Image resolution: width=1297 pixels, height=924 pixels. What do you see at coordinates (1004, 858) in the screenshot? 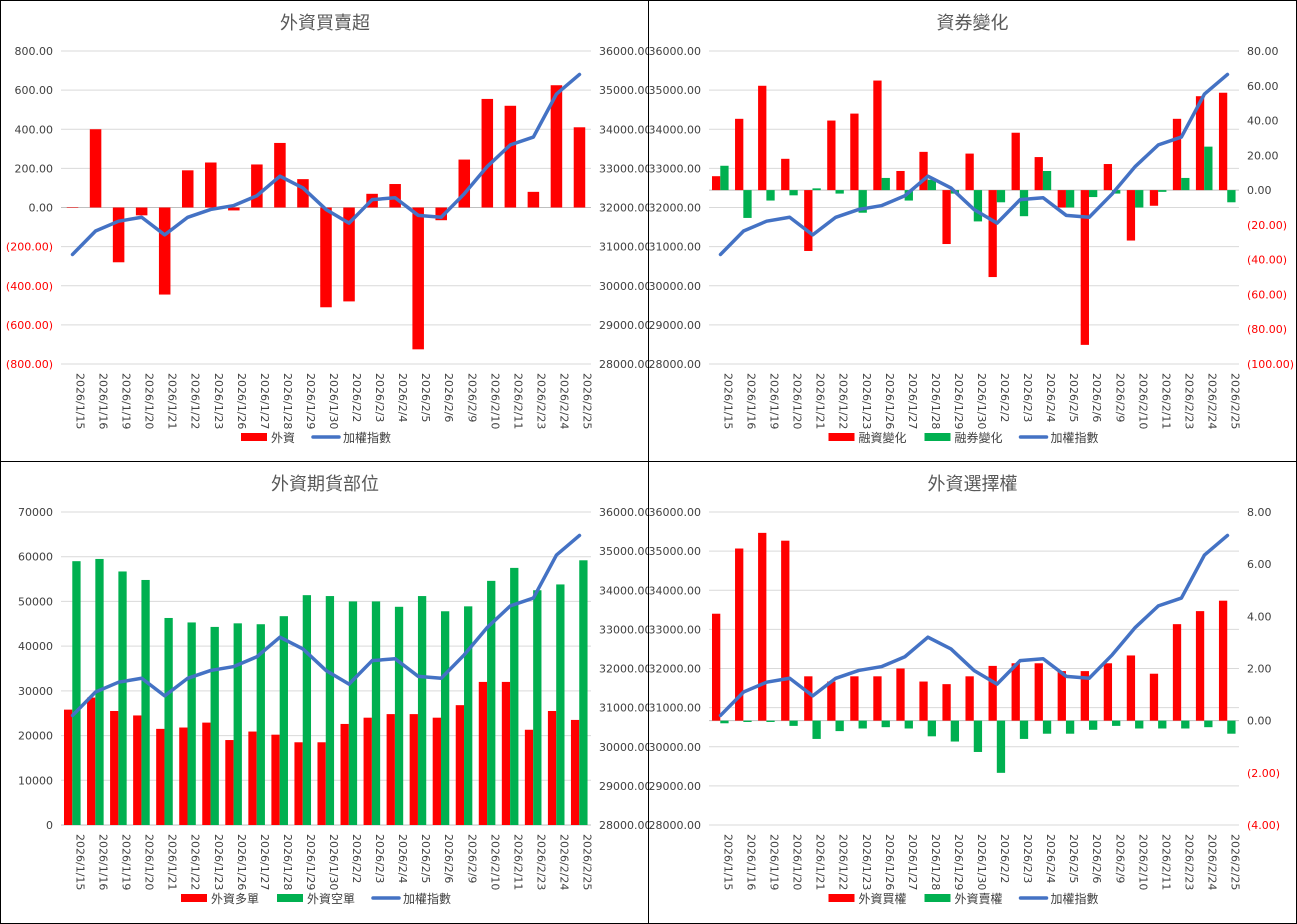
I see `x-axis-date-label: 2026/2/2` at bounding box center [1004, 858].